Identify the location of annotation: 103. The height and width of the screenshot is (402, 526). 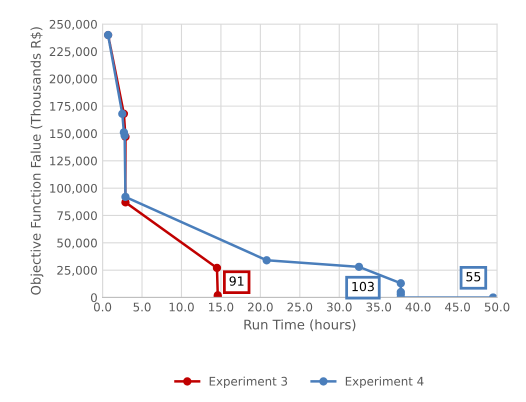
(363, 287).